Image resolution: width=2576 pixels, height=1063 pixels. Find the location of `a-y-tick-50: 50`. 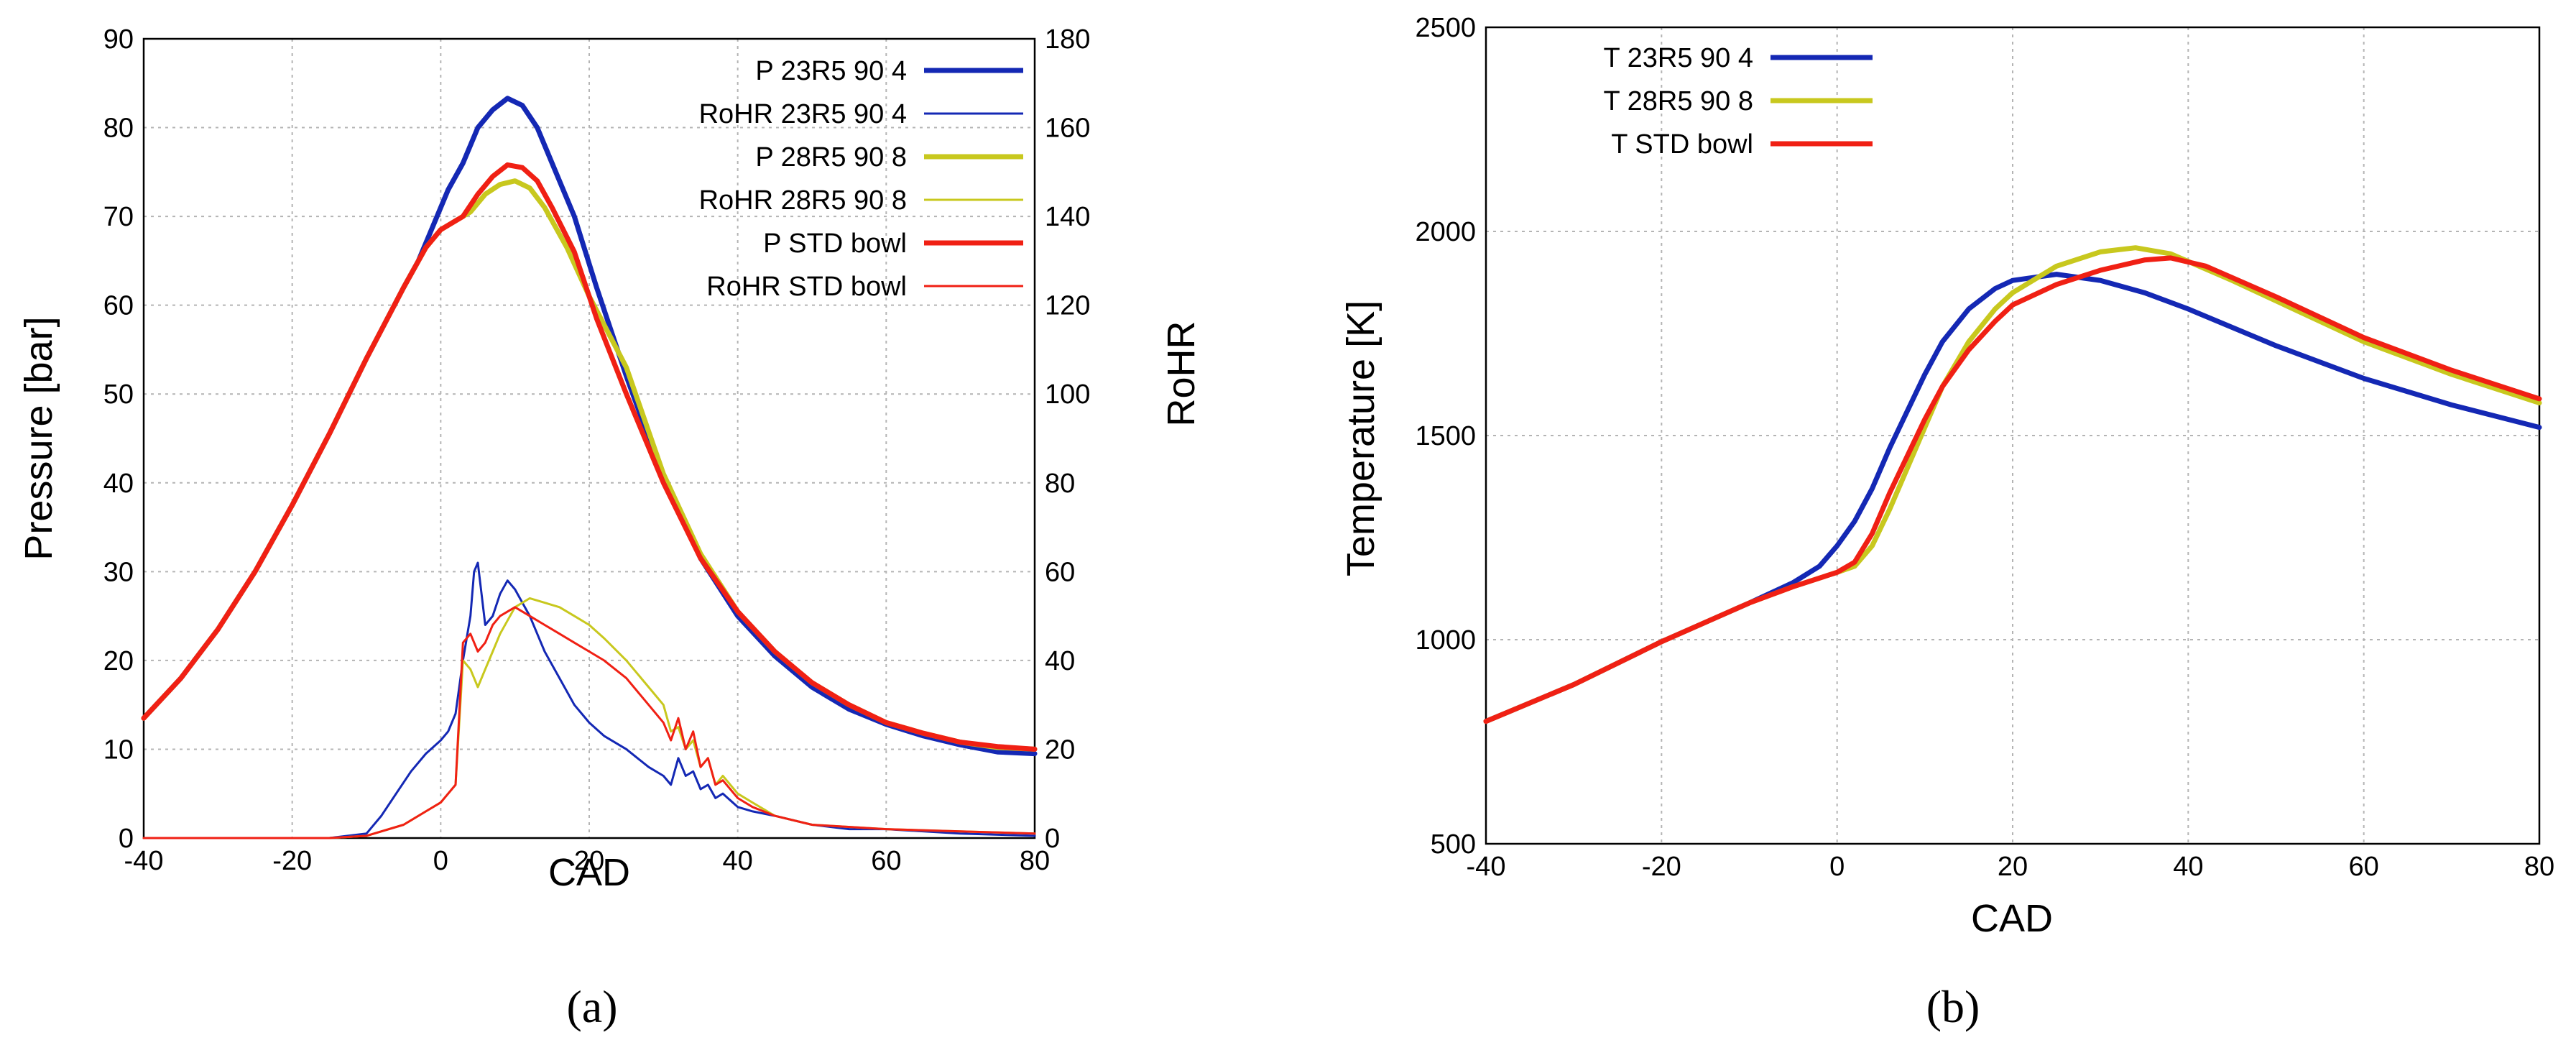

a-y-tick-50: 50 is located at coordinates (118, 394).